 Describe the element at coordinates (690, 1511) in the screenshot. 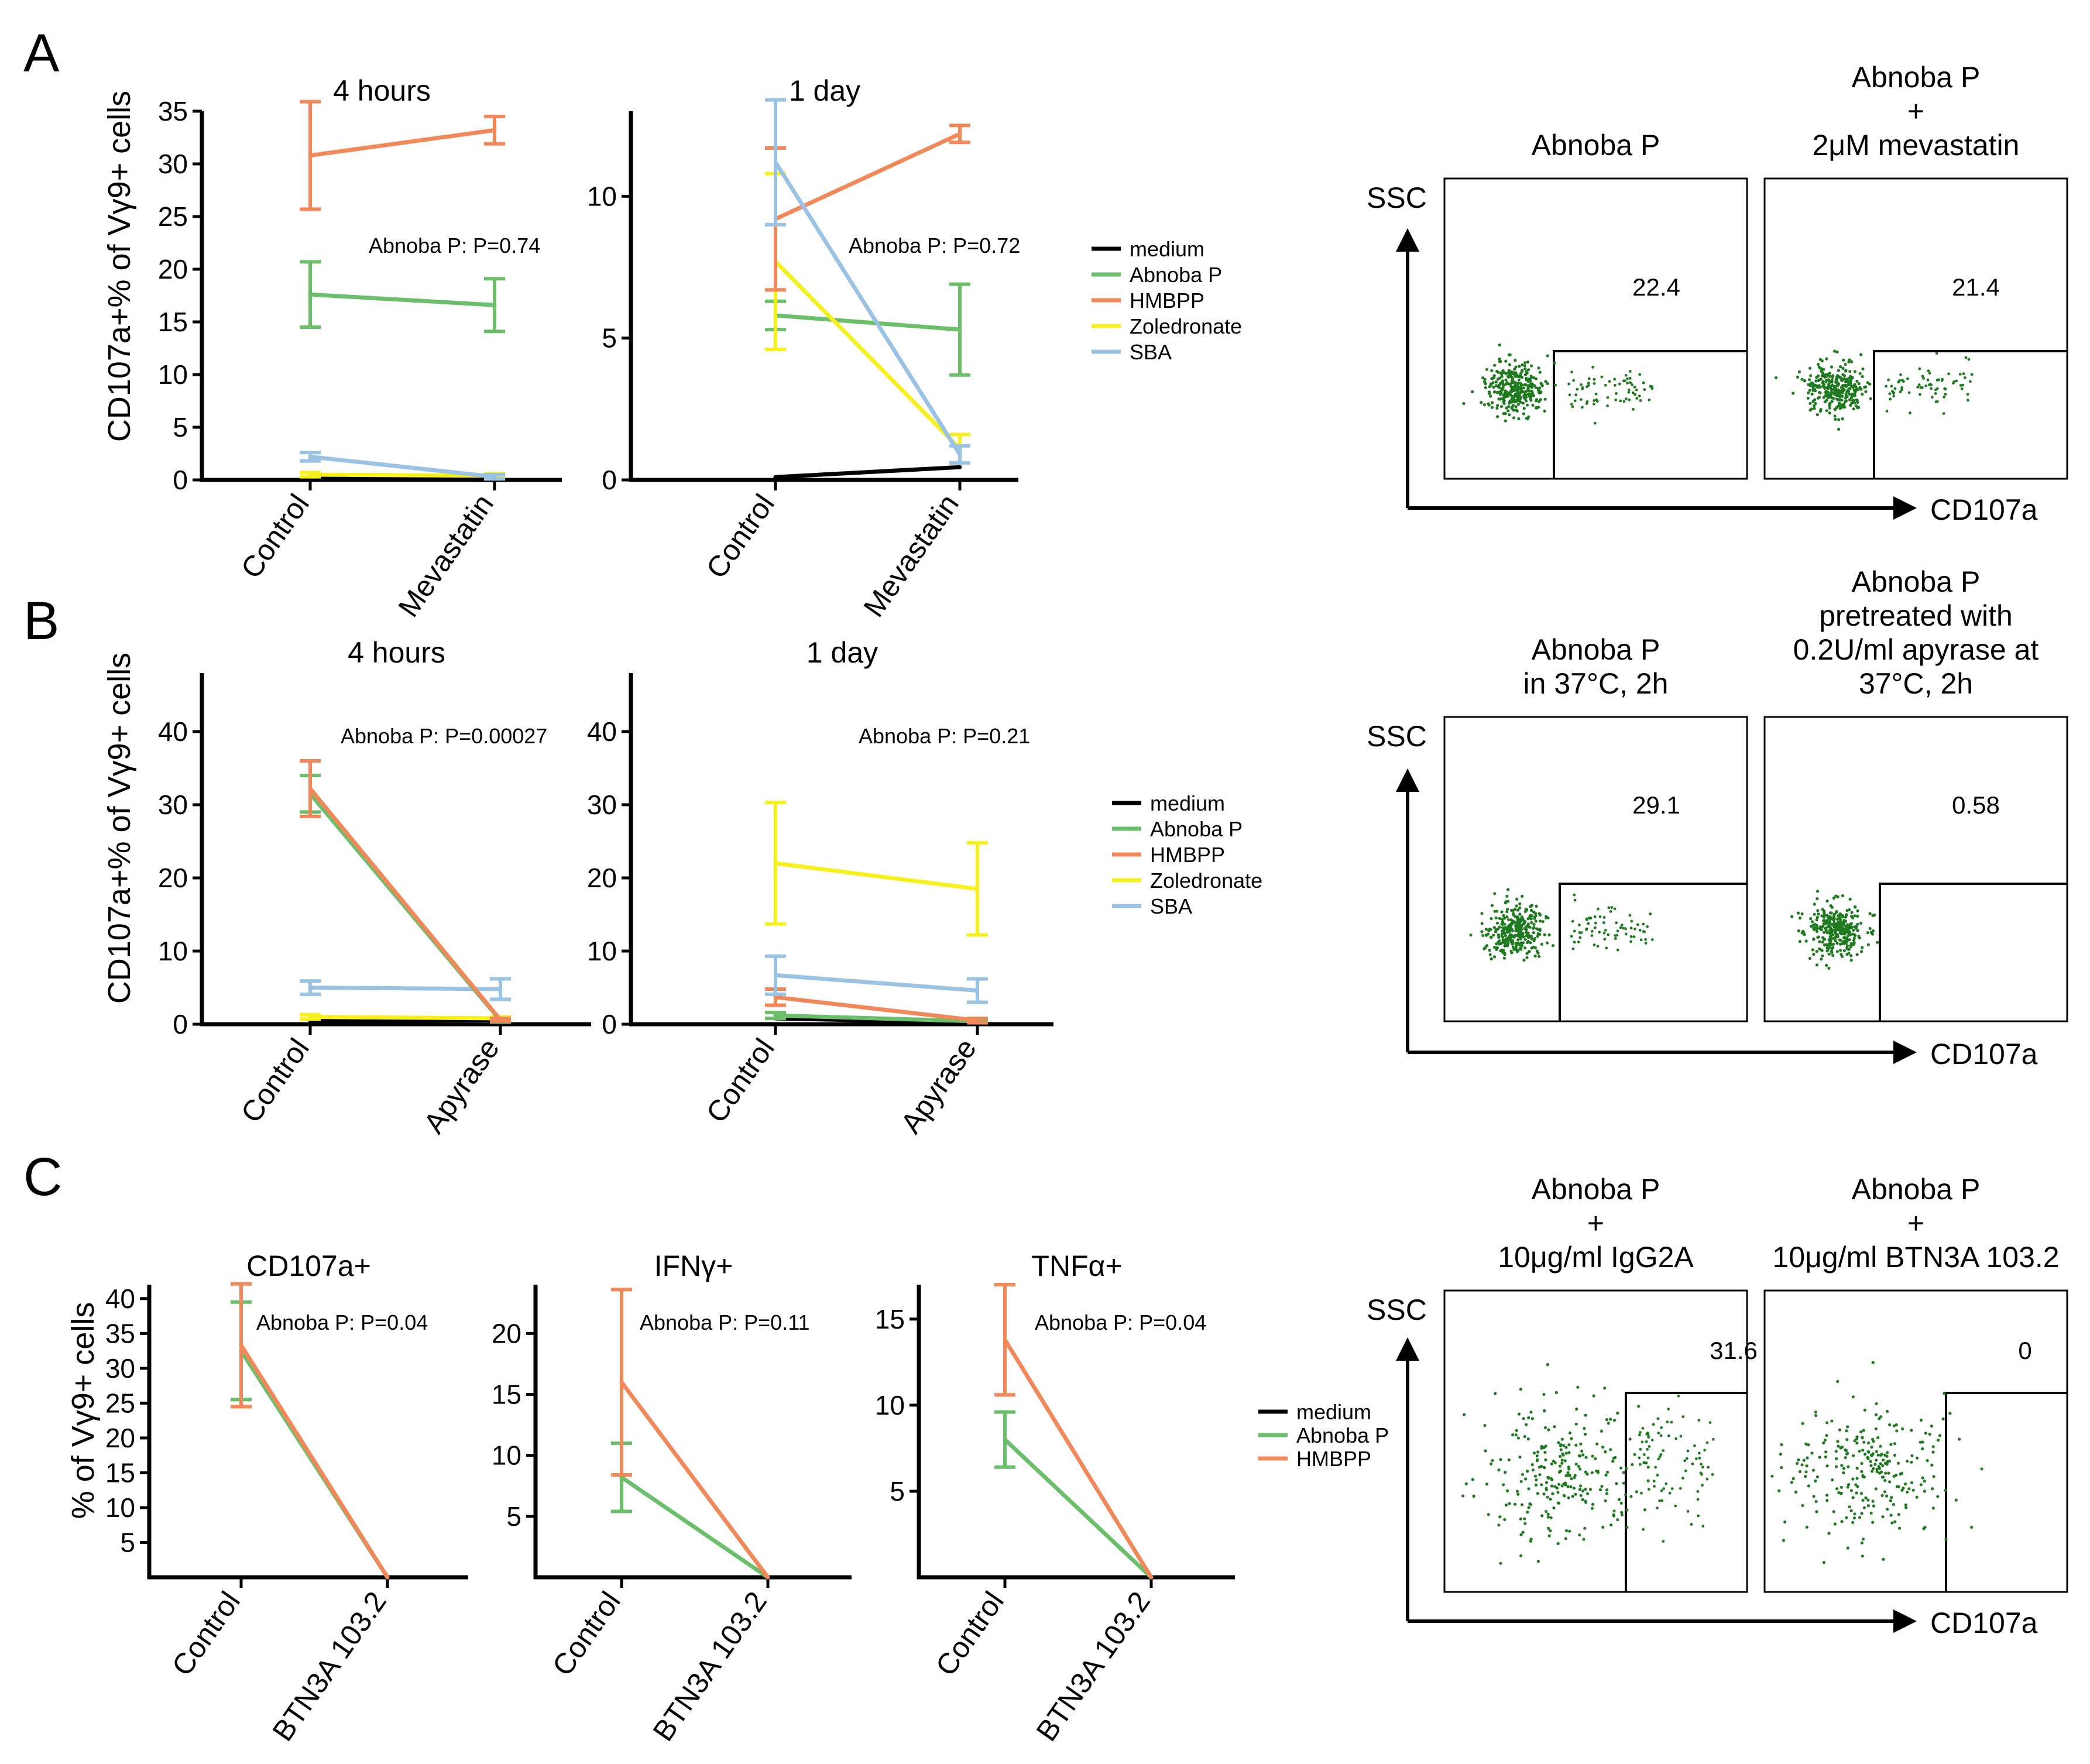

I see `series-abnoba-p` at that location.